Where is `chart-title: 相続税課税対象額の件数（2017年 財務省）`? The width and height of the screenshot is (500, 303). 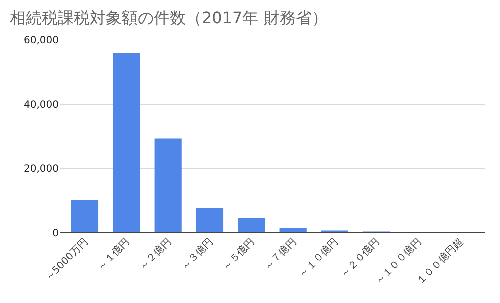
chart-title: 相続税課税対象額の件数（2017年 財務省） is located at coordinates (169, 18).